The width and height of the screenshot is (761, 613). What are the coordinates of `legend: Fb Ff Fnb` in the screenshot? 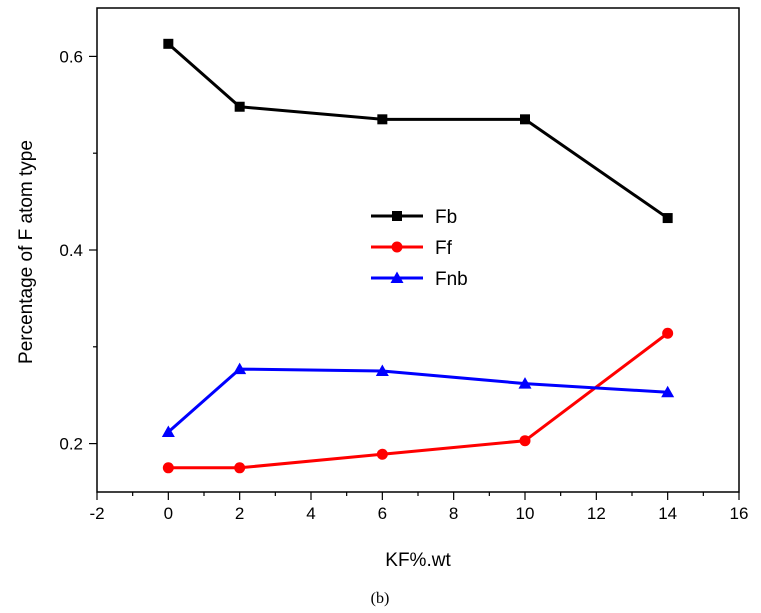 It's located at (419, 248).